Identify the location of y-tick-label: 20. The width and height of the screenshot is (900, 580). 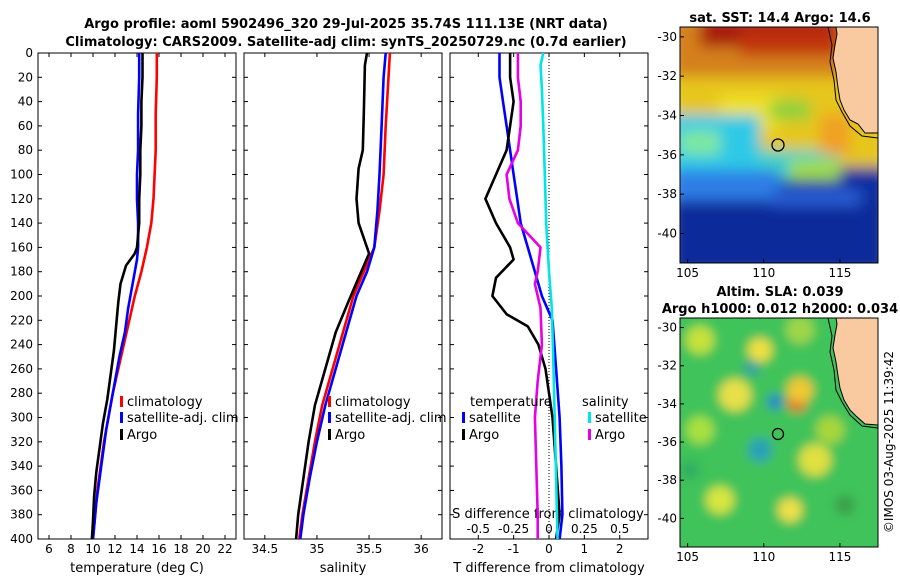
(25, 77).